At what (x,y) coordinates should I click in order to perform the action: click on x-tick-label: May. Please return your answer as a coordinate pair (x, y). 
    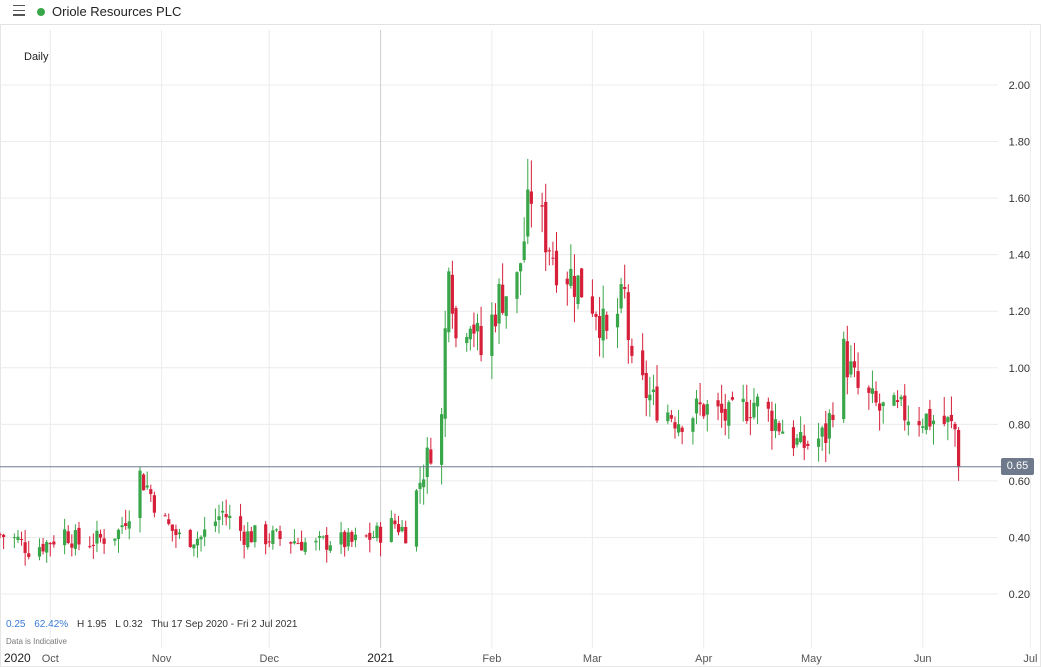
    Looking at the image, I should click on (811, 659).